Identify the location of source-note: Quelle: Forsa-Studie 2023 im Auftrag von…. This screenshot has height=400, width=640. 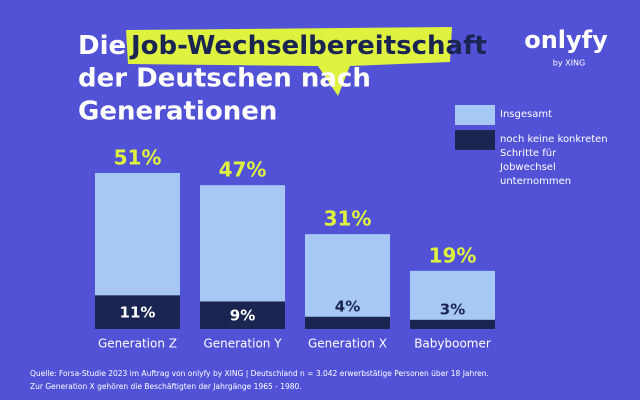
(259, 373).